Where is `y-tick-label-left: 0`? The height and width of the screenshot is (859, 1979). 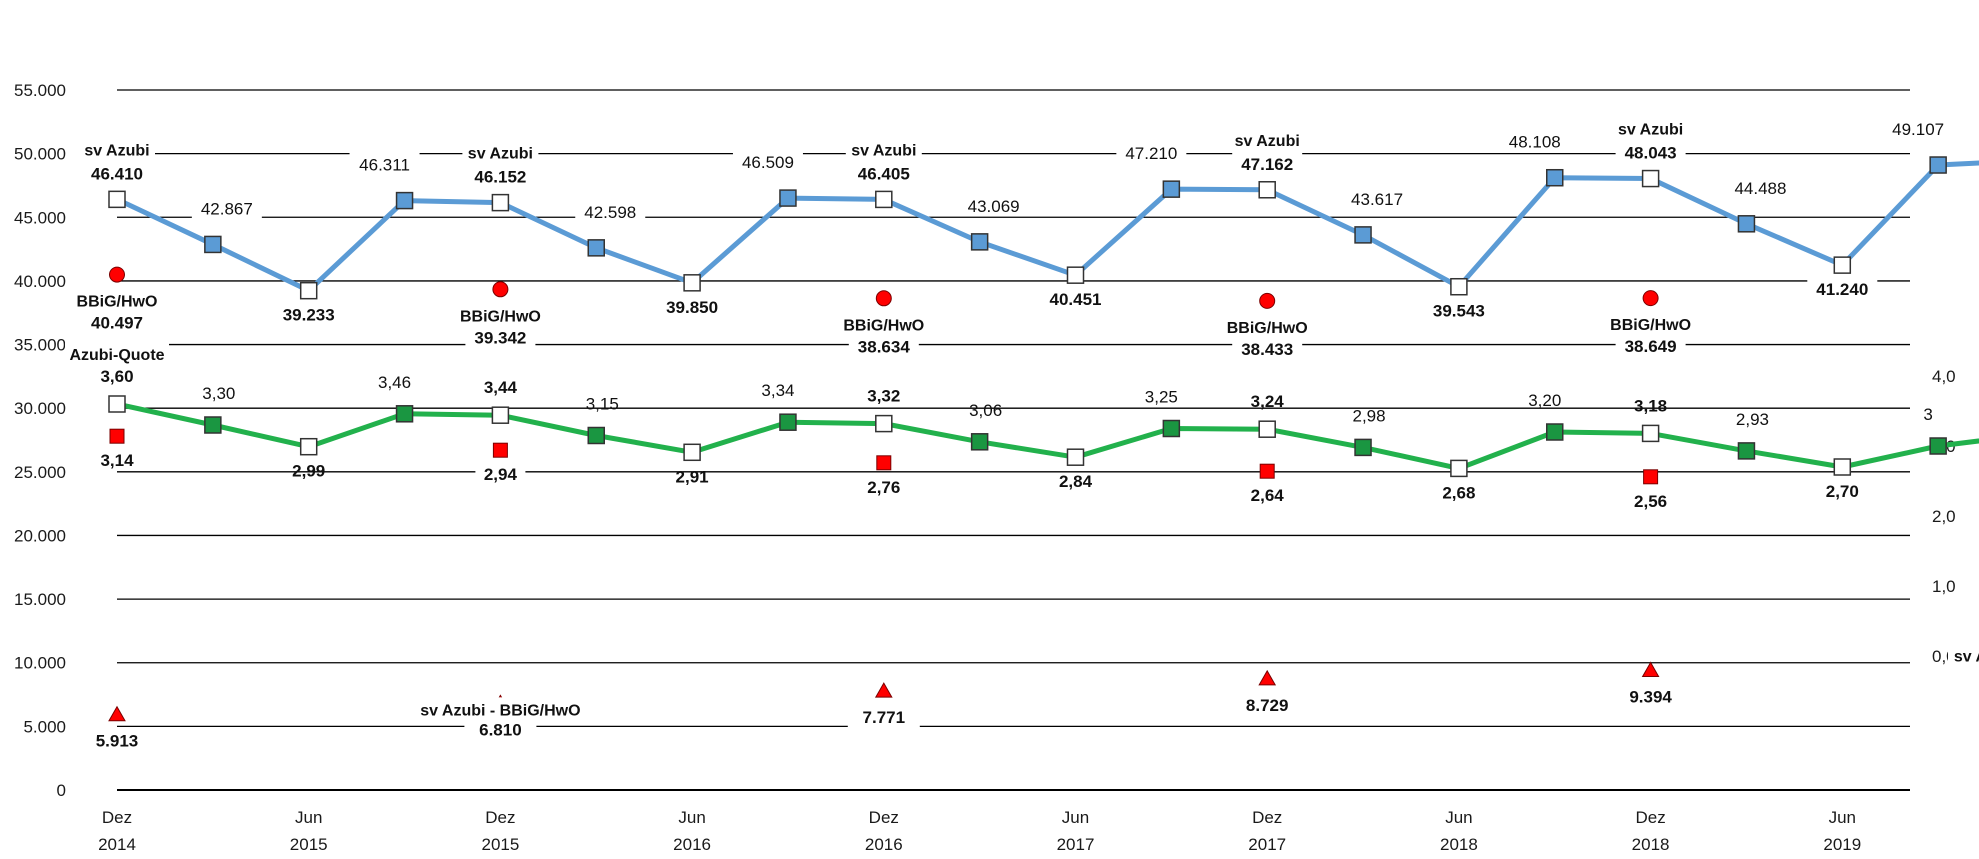
y-tick-label-left: 0 is located at coordinates (61, 790).